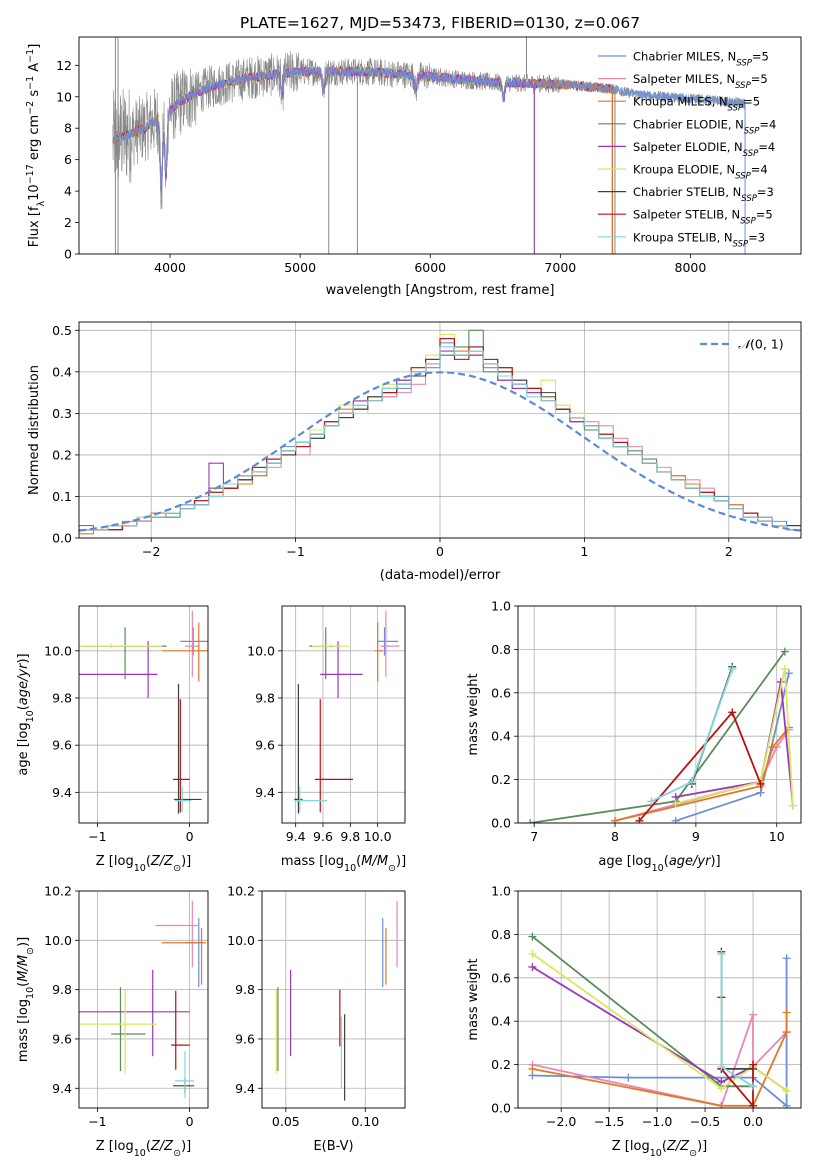 The height and width of the screenshot is (1170, 819). Describe the element at coordinates (661, 735) in the screenshot. I see `series` at that location.